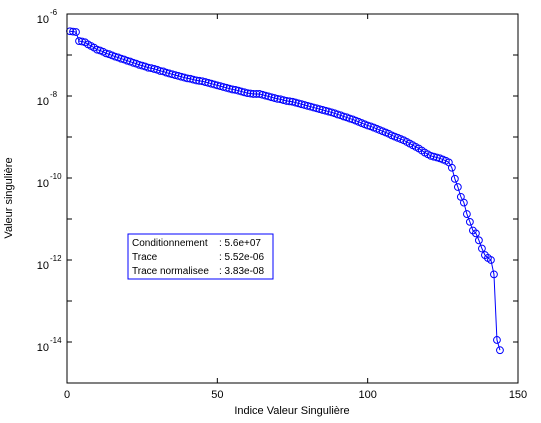 The height and width of the screenshot is (423, 541). What do you see at coordinates (145, 257) in the screenshot?
I see `annotation-label-trace: Trace` at bounding box center [145, 257].